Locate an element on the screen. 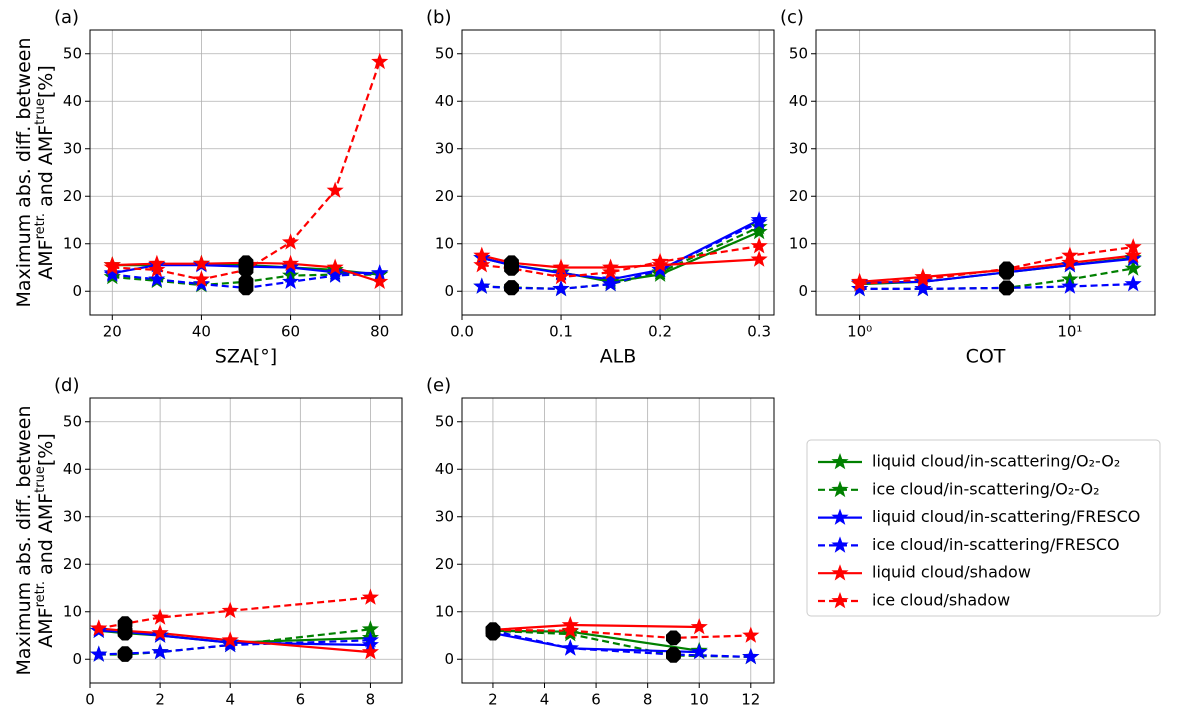 The height and width of the screenshot is (716, 1187). legend-label: ice cloud/shadow is located at coordinates (941, 600).